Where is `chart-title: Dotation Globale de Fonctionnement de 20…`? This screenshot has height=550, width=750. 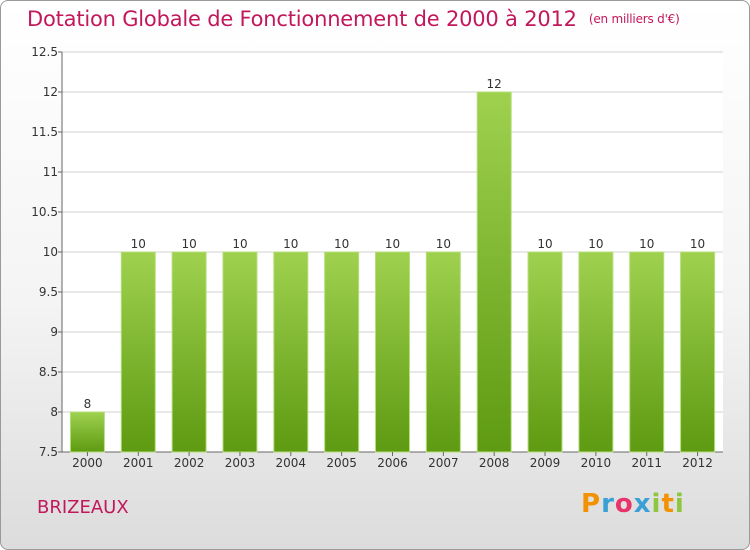 chart-title: Dotation Globale de Fonctionnement de 20… is located at coordinates (353, 19).